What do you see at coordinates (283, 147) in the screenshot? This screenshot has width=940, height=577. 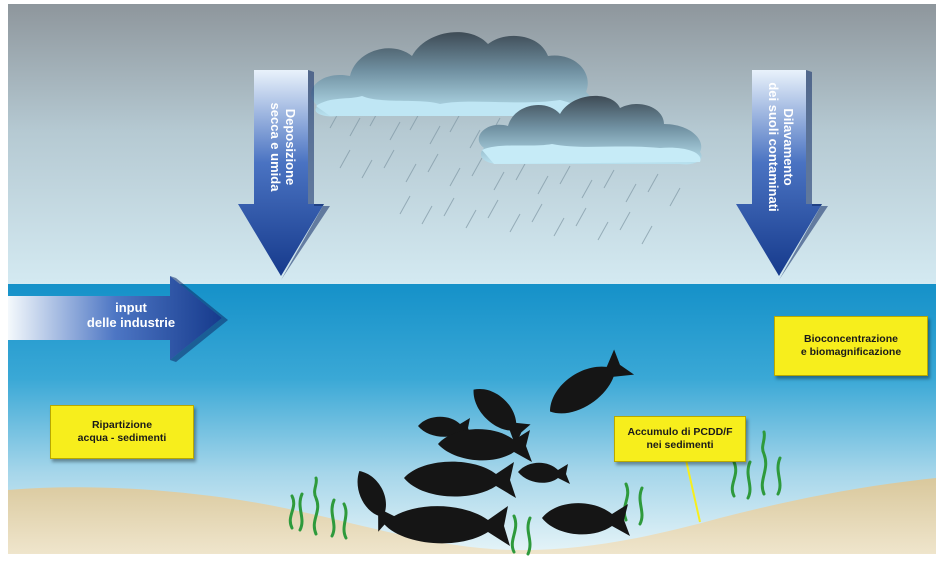 I see `deposizione-label: Deposizione secca e umida` at bounding box center [283, 147].